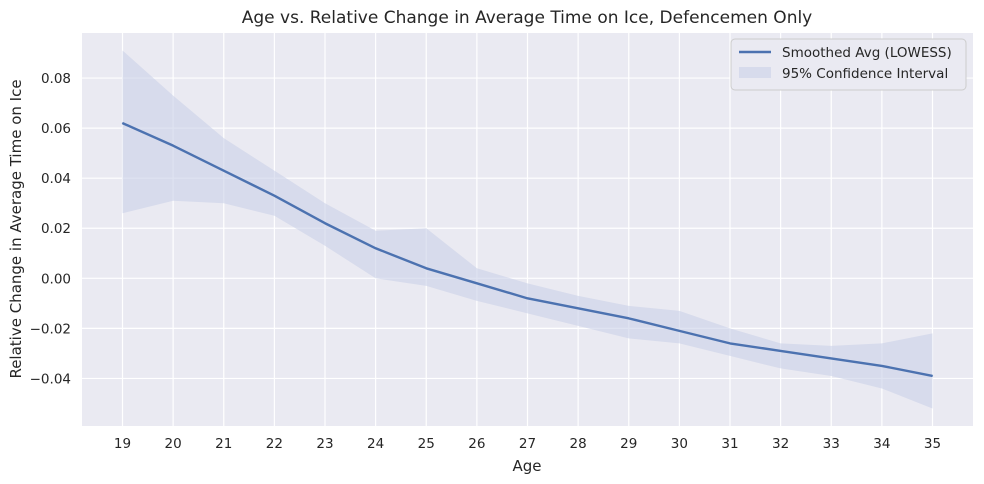  Describe the element at coordinates (173, 444) in the screenshot. I see `x-tick-label: 20` at that location.